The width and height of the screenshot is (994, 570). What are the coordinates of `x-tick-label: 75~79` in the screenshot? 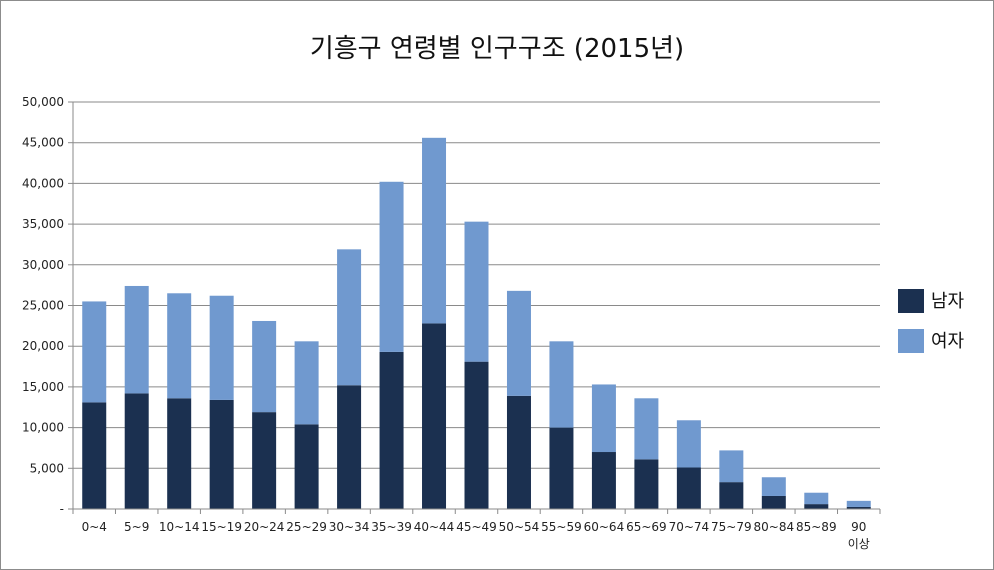 It's located at (731, 527).